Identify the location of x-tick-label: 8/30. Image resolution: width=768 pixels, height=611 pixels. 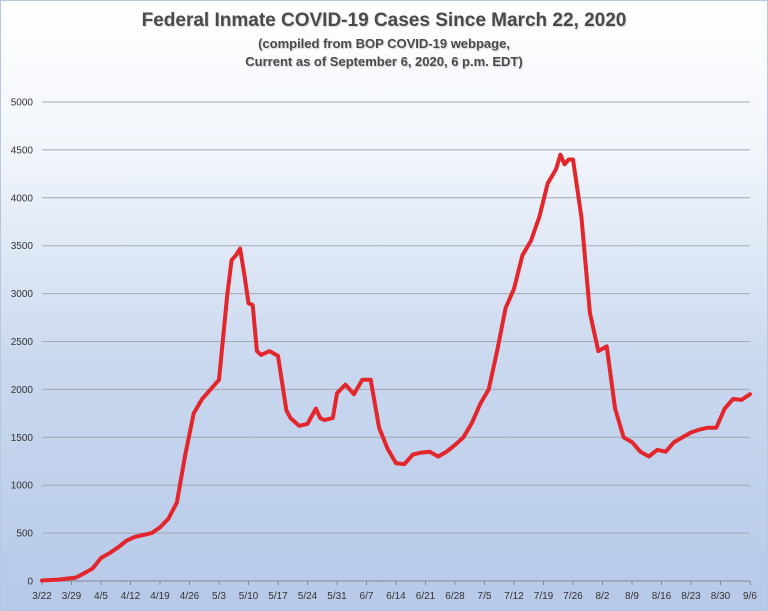
(721, 596).